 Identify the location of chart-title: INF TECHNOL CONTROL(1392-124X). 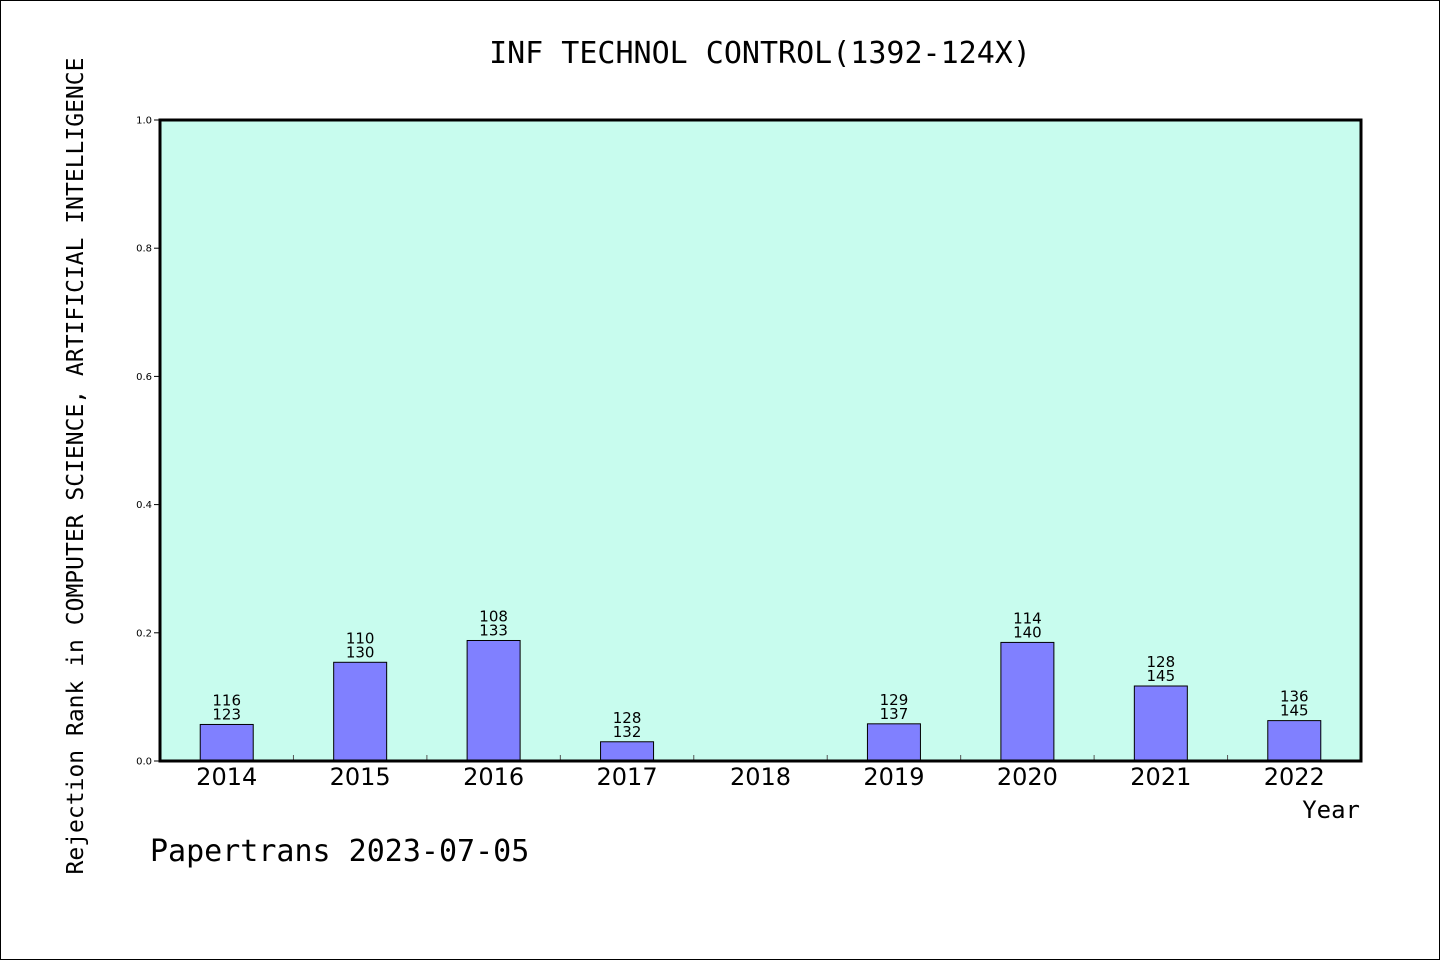
(760, 53).